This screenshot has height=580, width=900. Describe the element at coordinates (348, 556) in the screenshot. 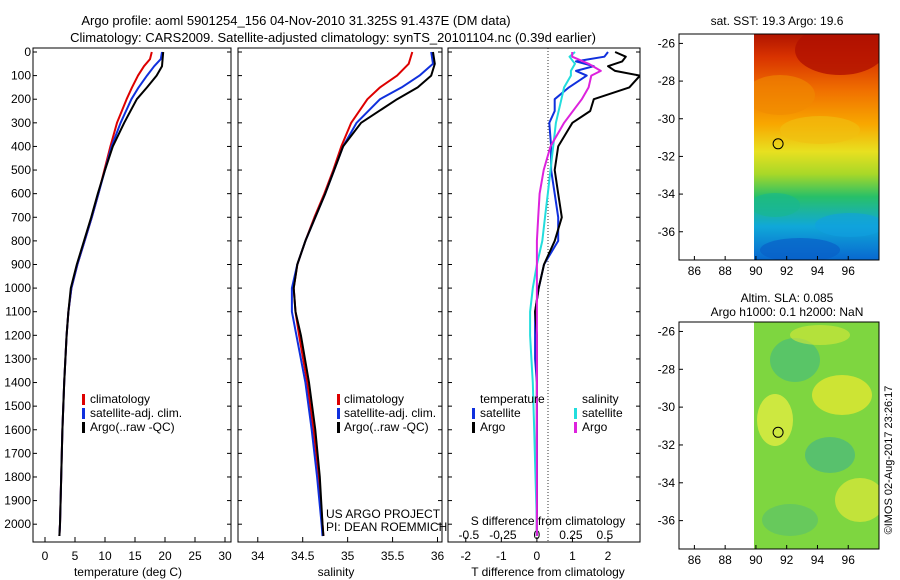

I see `x-tick-label: 35` at that location.